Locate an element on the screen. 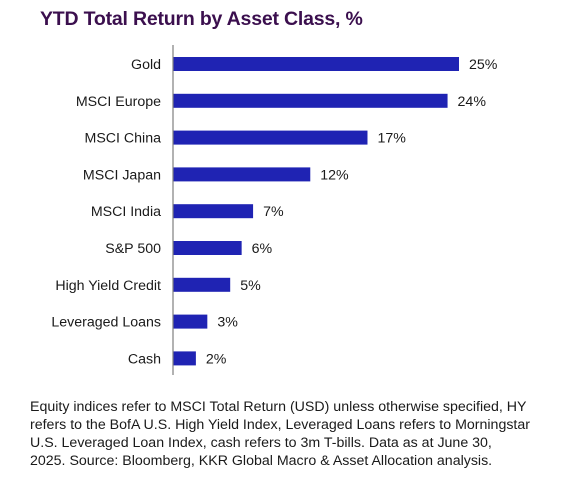  category-label: S&P 500 is located at coordinates (133, 249).